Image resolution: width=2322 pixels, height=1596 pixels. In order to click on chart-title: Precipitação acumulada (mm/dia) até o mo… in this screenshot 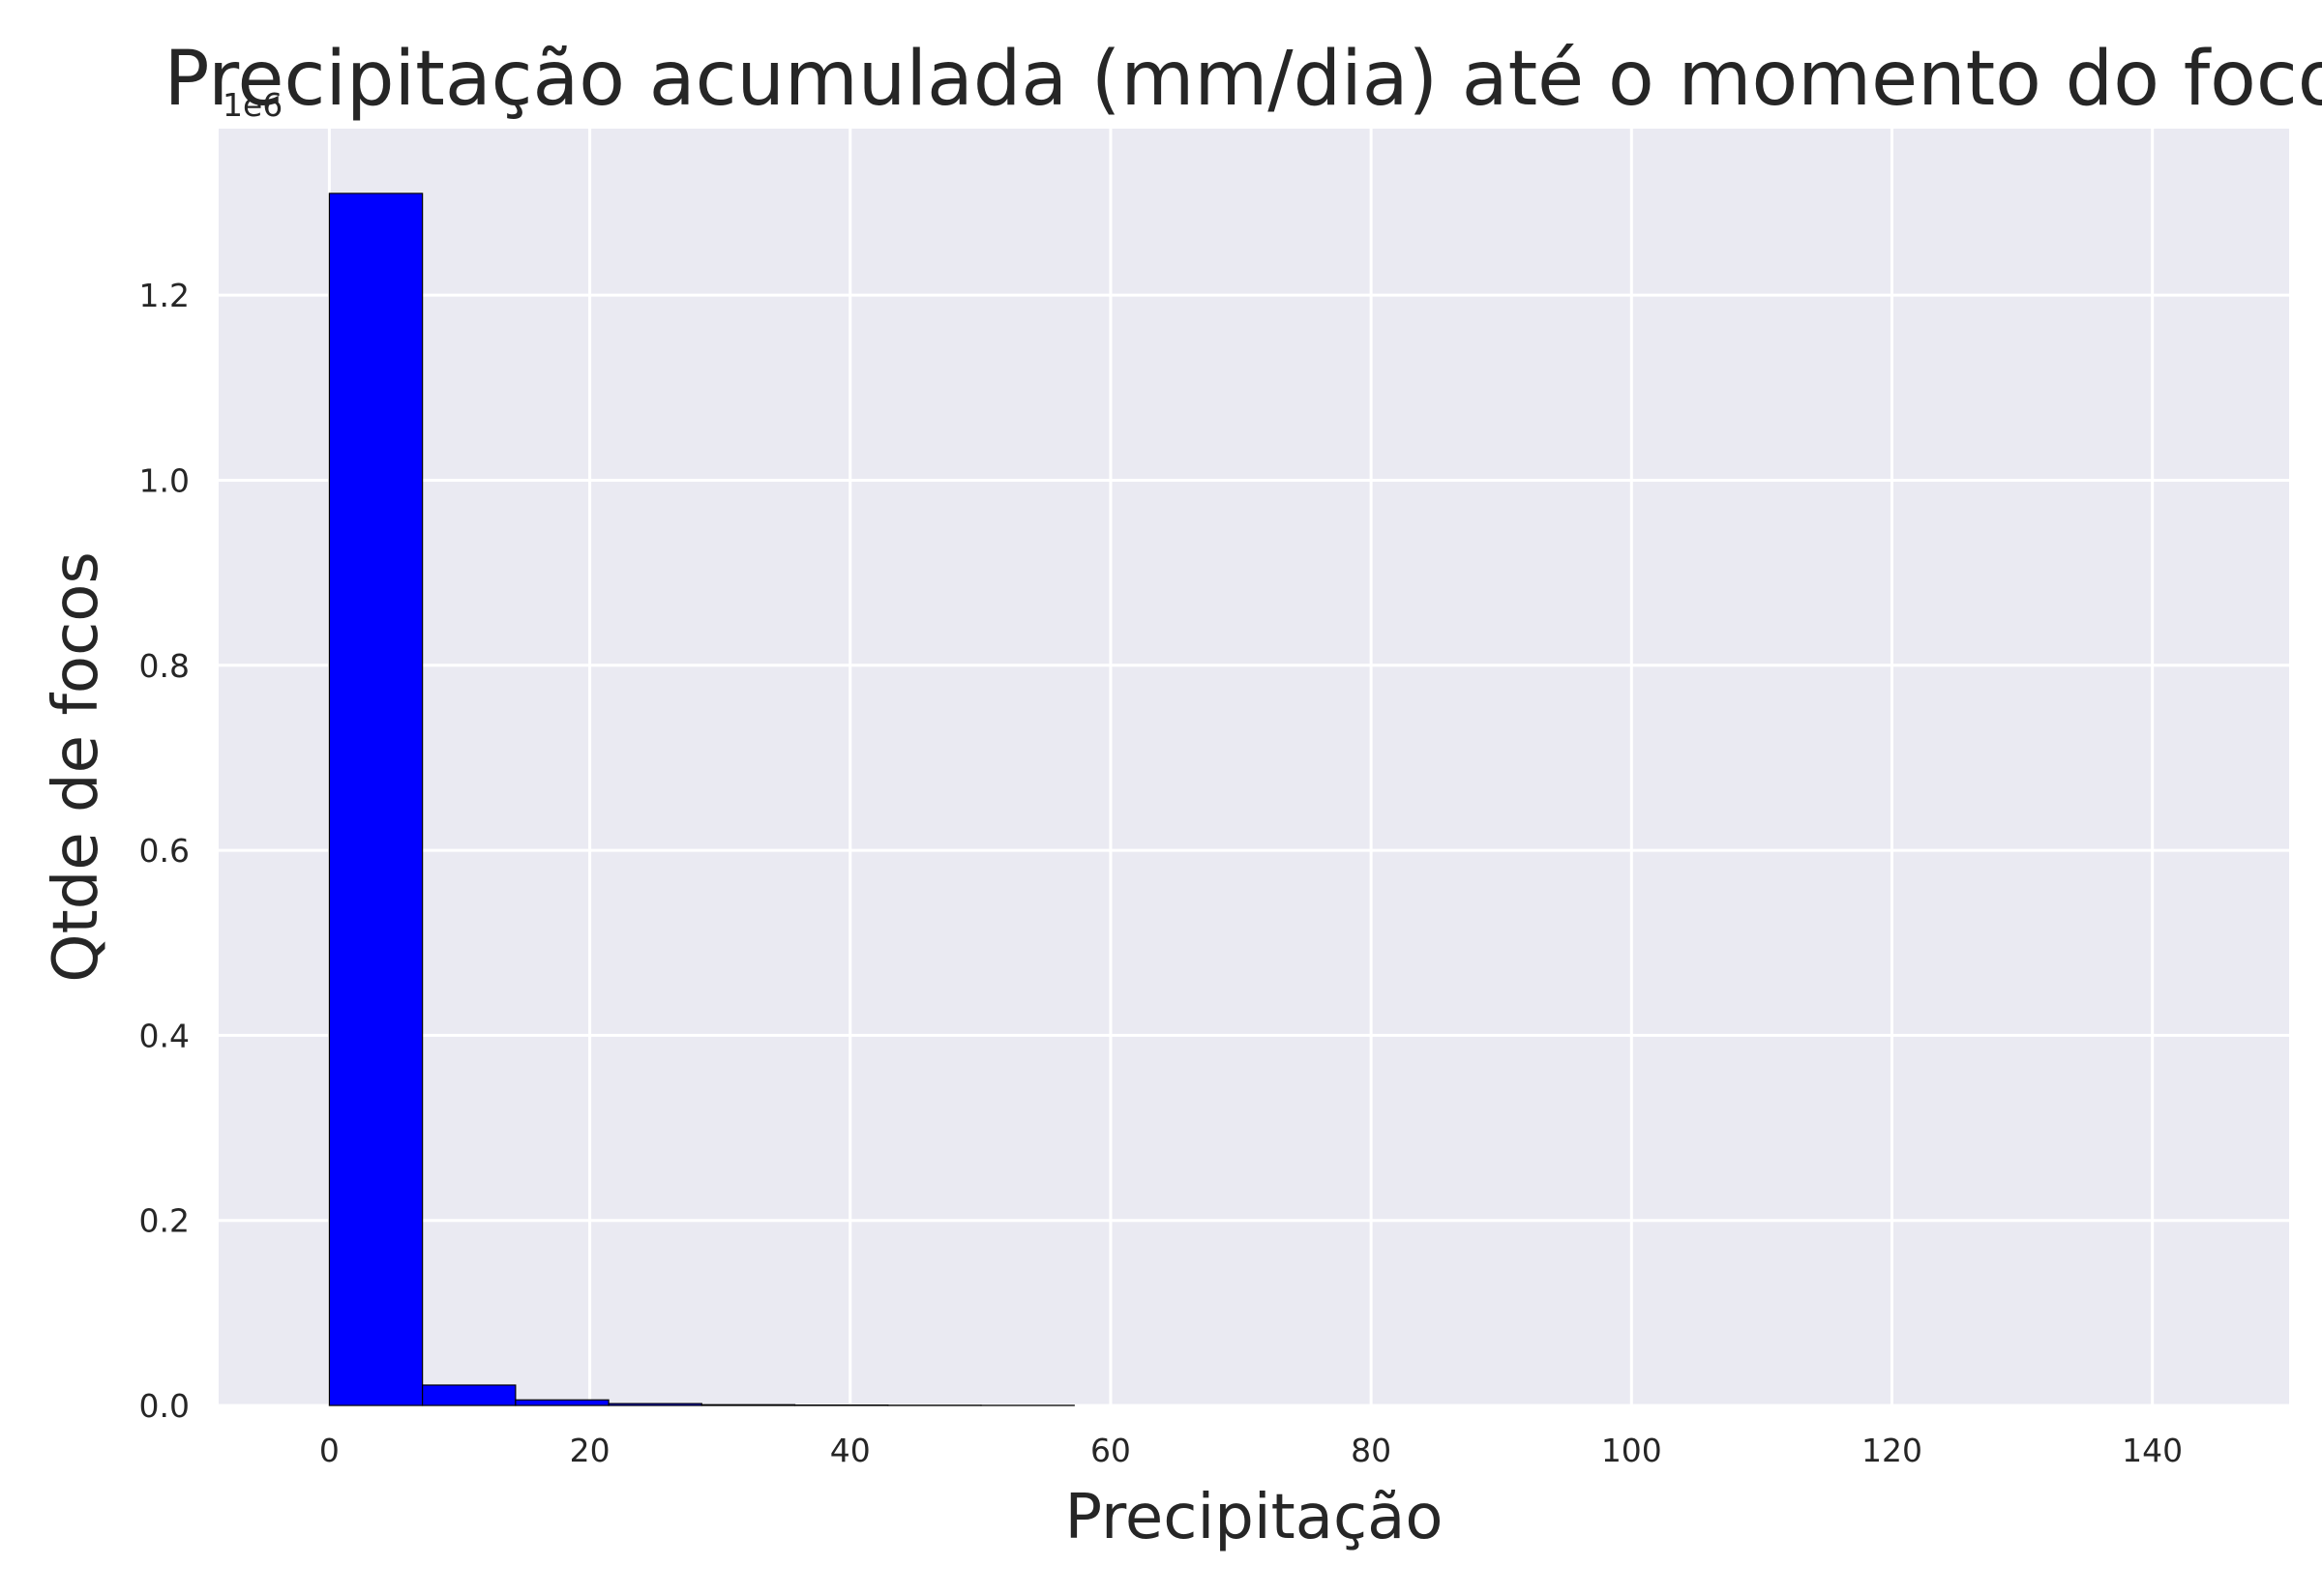, I will do `click(1243, 79)`.